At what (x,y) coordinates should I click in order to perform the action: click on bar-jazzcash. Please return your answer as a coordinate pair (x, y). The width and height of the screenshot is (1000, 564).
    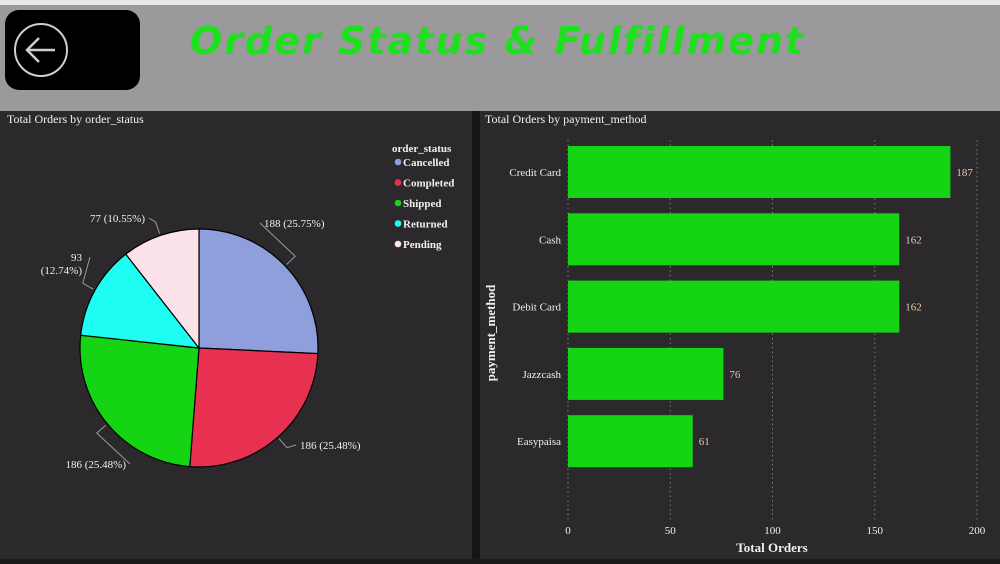
    Looking at the image, I should click on (646, 373).